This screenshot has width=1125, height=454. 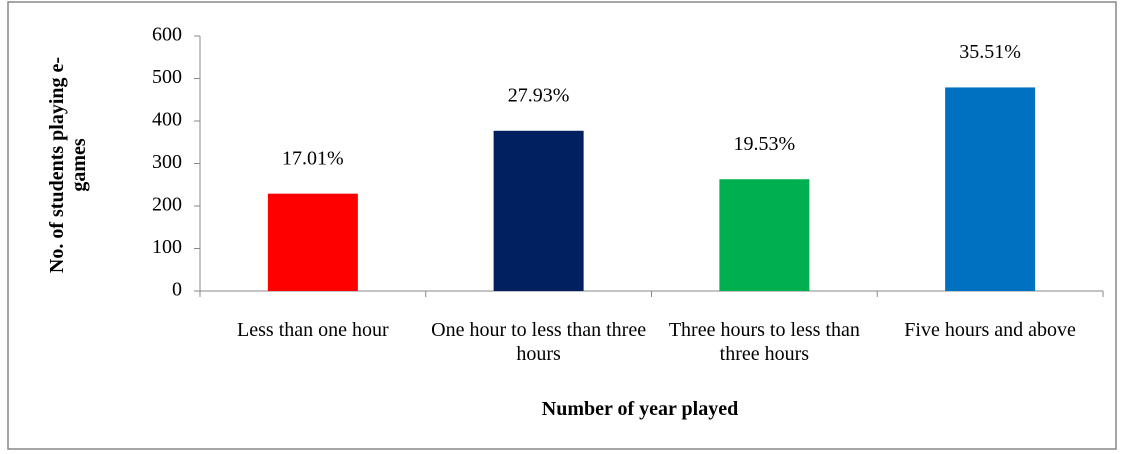 I want to click on bar-annotation: 35.51%, so click(x=990, y=52).